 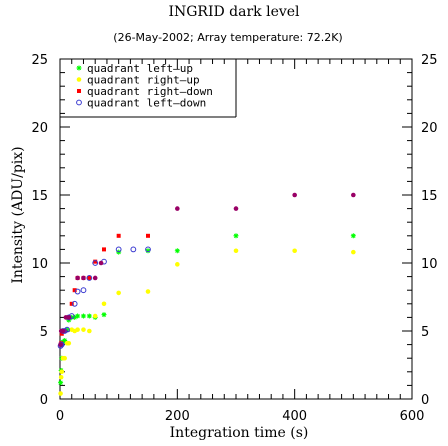 I want to click on y-tick-label-right: 20, so click(x=429, y=128).